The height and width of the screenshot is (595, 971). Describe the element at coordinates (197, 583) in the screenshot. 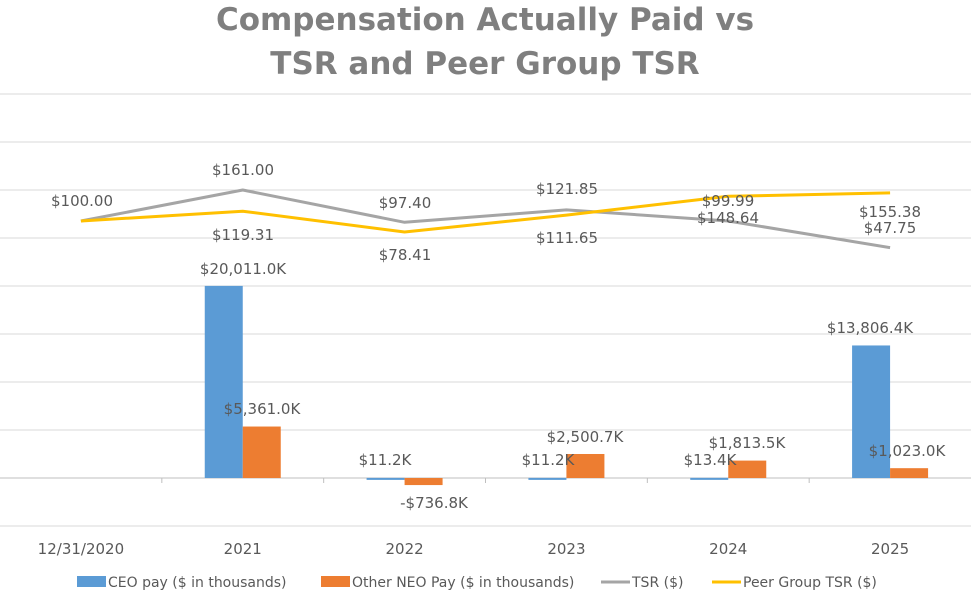

I see `legend-label: CEO pay ($ in thousands)` at that location.